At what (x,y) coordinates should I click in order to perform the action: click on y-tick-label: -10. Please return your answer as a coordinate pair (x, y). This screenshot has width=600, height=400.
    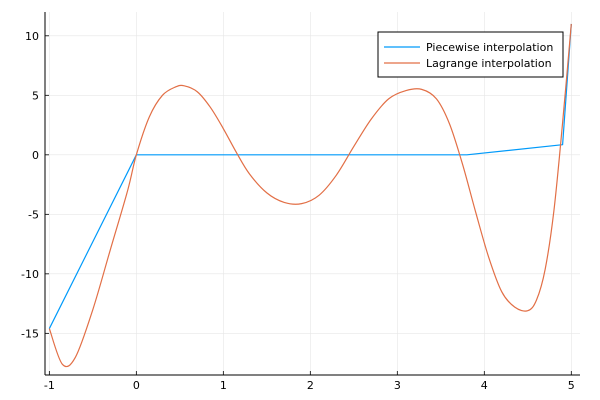
    Looking at the image, I should click on (30, 274).